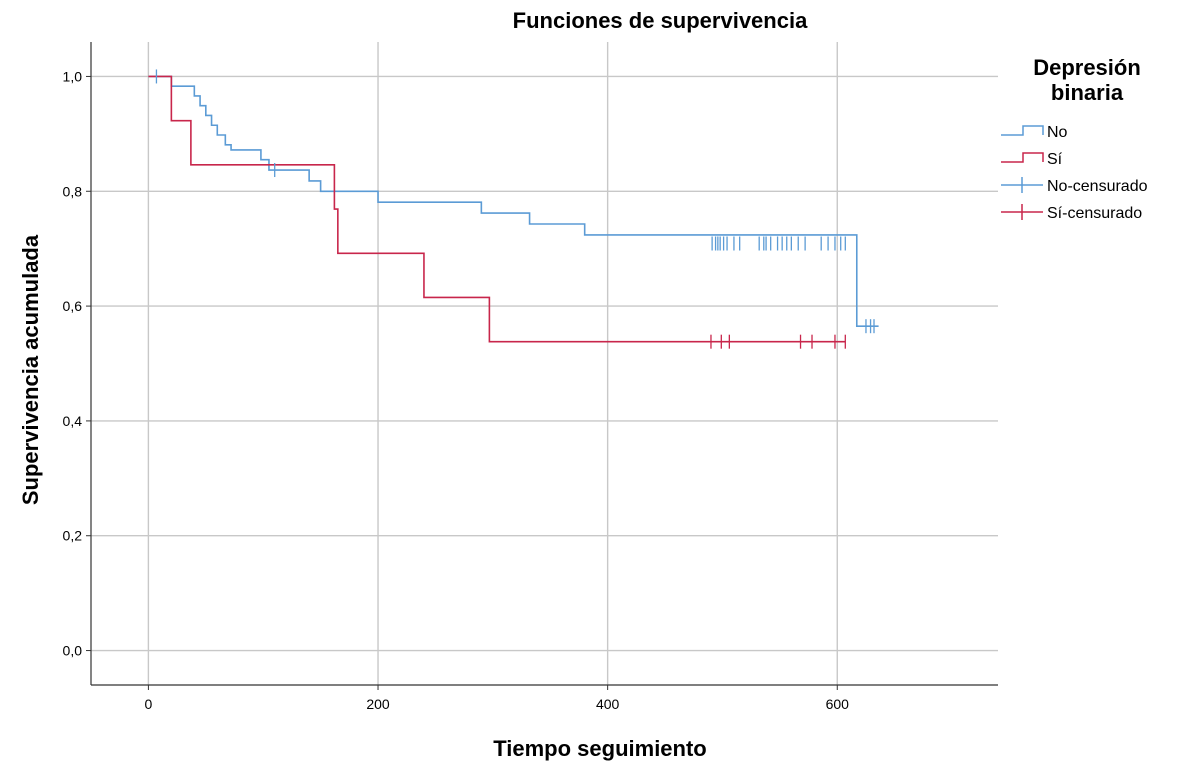  What do you see at coordinates (149, 704) in the screenshot?
I see `x-tick-label: 0` at bounding box center [149, 704].